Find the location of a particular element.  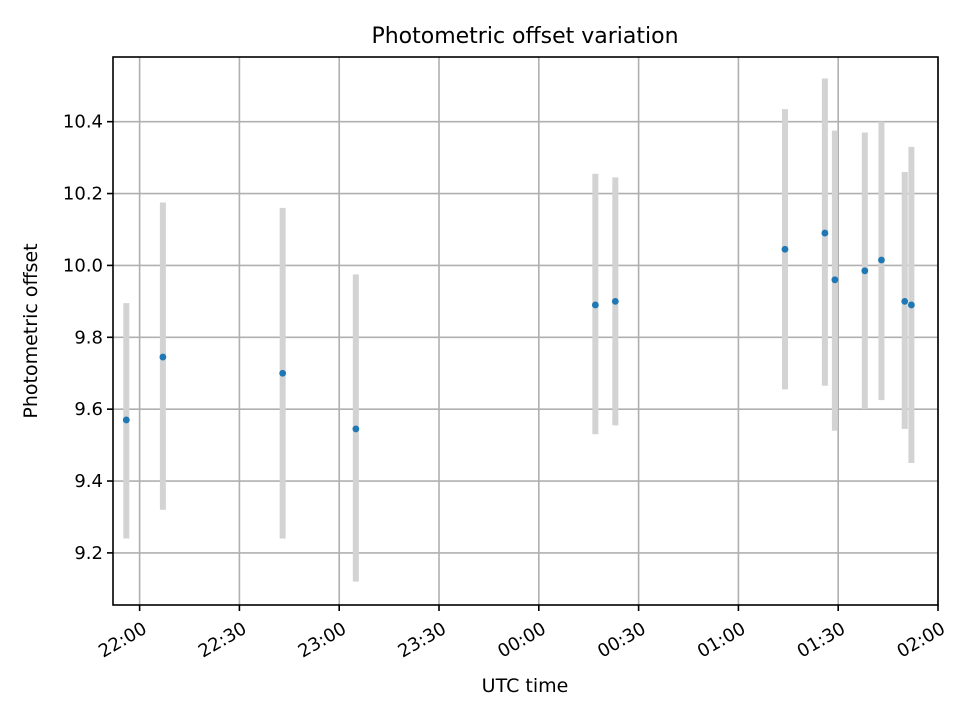

y-tick-label: 9.6 is located at coordinates (88, 409).